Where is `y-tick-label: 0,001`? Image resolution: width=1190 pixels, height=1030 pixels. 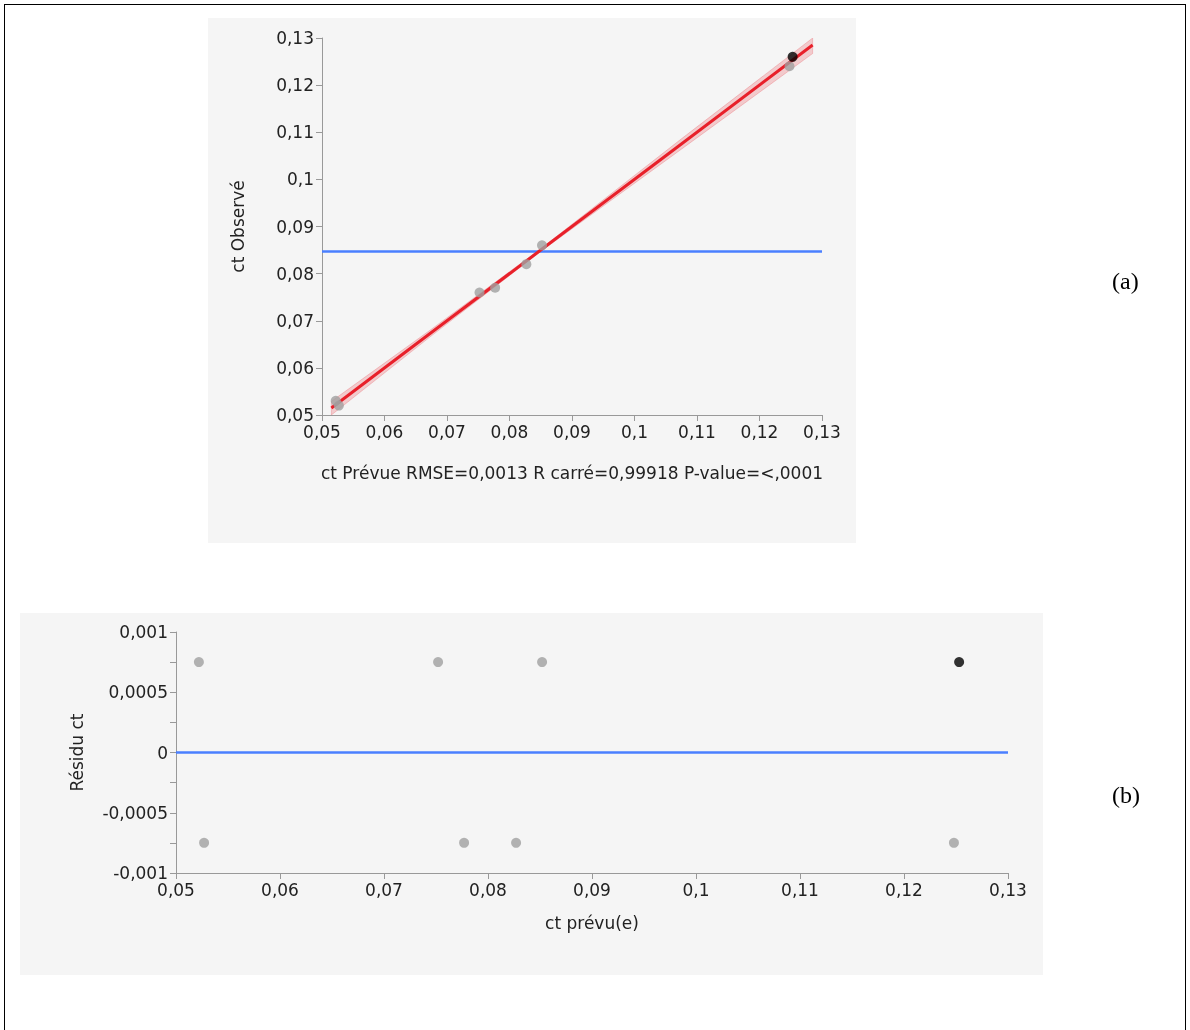 y-tick-label: 0,001 is located at coordinates (143, 632).